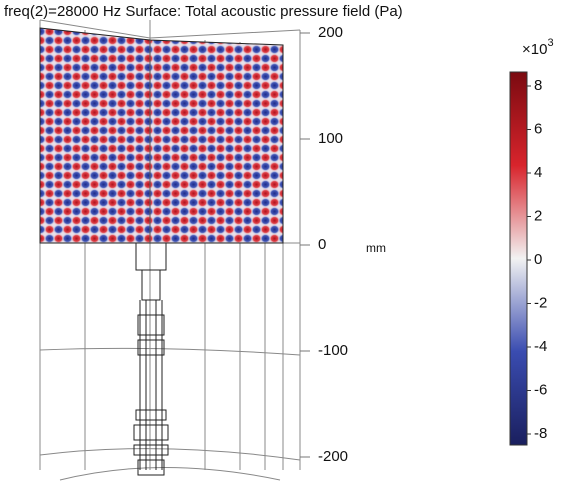 The height and width of the screenshot is (485, 574). What do you see at coordinates (538, 259) in the screenshot?
I see `colorbar-tick-label: 0` at bounding box center [538, 259].